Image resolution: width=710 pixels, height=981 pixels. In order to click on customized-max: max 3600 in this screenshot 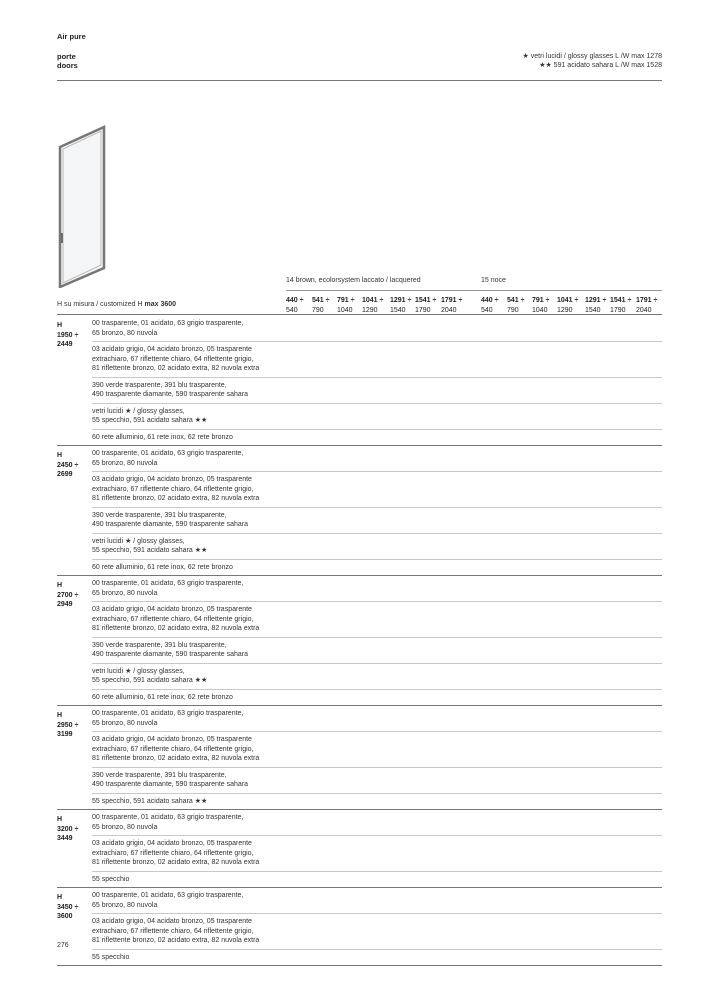, I will do `click(160, 304)`.